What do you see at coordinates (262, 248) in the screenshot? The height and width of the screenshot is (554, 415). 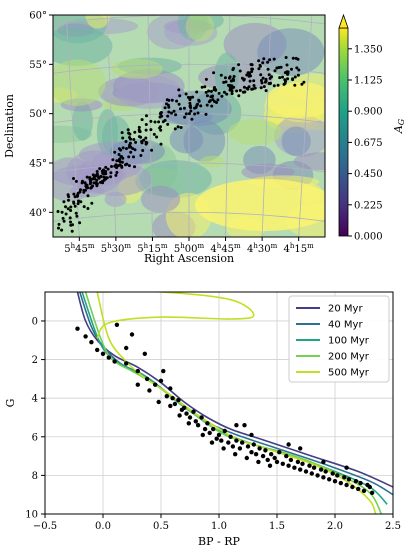 I see `ra-tick-label: 4h30m` at bounding box center [262, 248].